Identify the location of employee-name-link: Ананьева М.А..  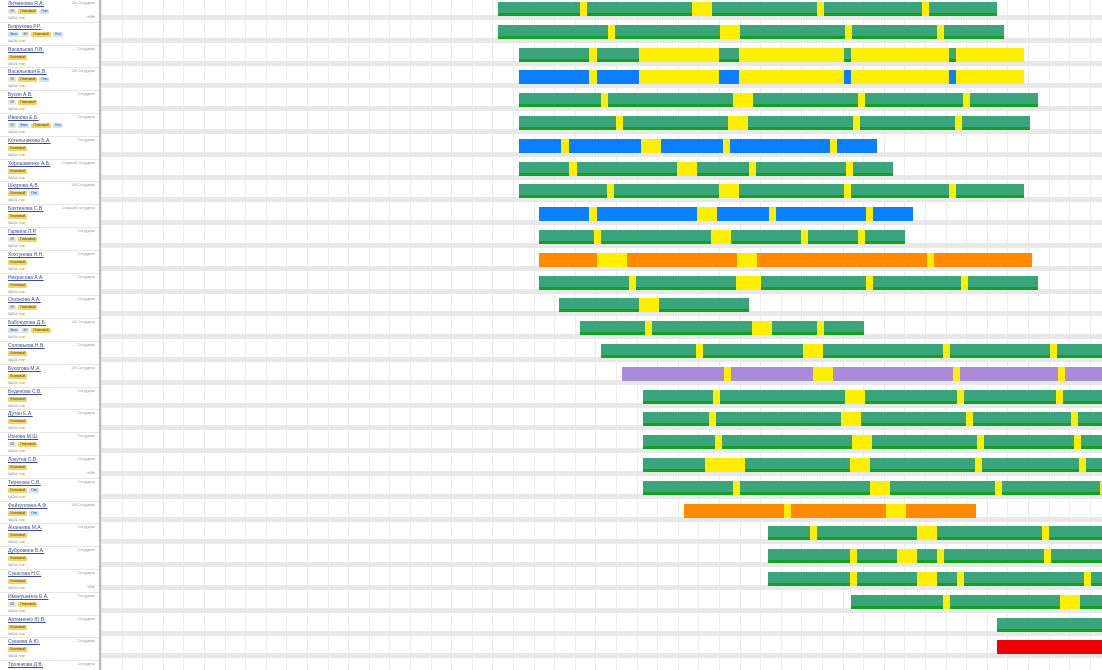
(25, 528).